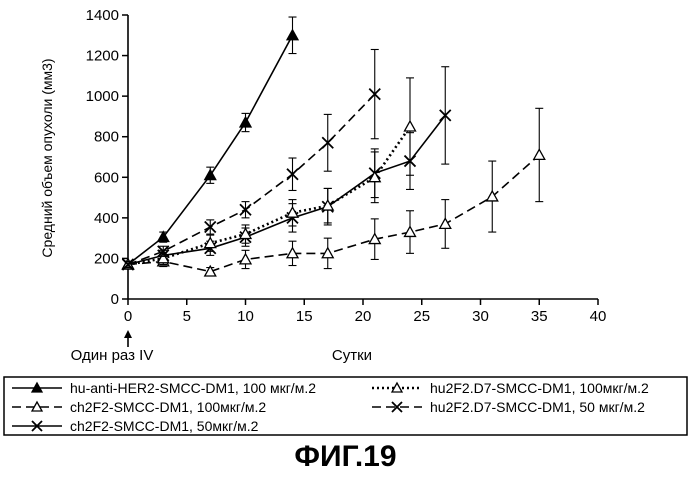  Describe the element at coordinates (115, 299) in the screenshot. I see `y-tick-label: 0` at that location.